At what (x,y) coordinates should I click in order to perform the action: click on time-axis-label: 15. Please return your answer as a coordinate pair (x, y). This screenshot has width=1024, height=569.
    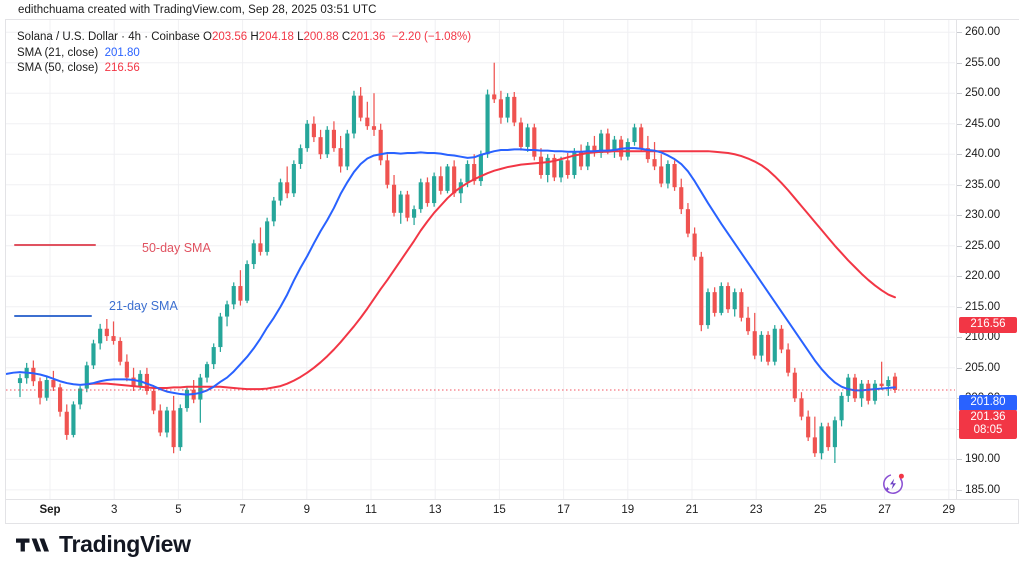
    Looking at the image, I should click on (499, 510).